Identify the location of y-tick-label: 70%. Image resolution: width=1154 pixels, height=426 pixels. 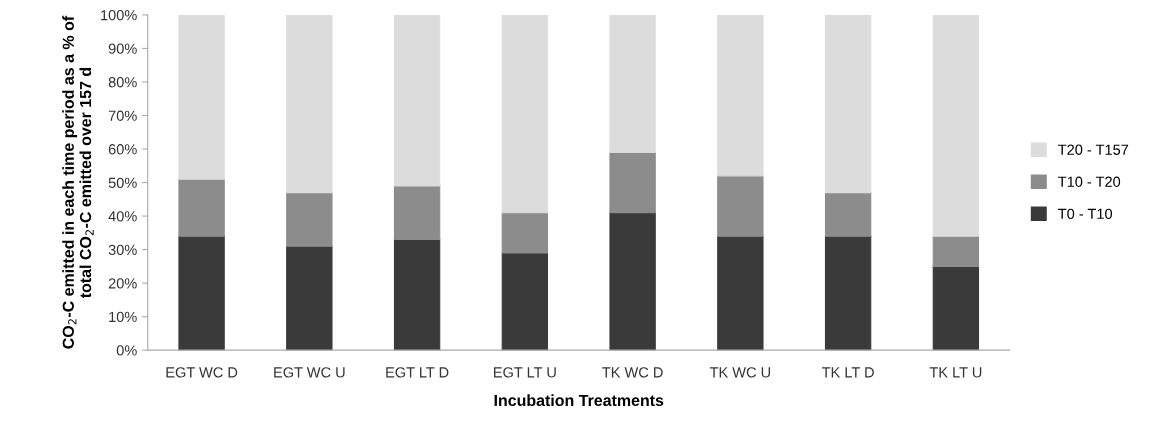
(122, 115).